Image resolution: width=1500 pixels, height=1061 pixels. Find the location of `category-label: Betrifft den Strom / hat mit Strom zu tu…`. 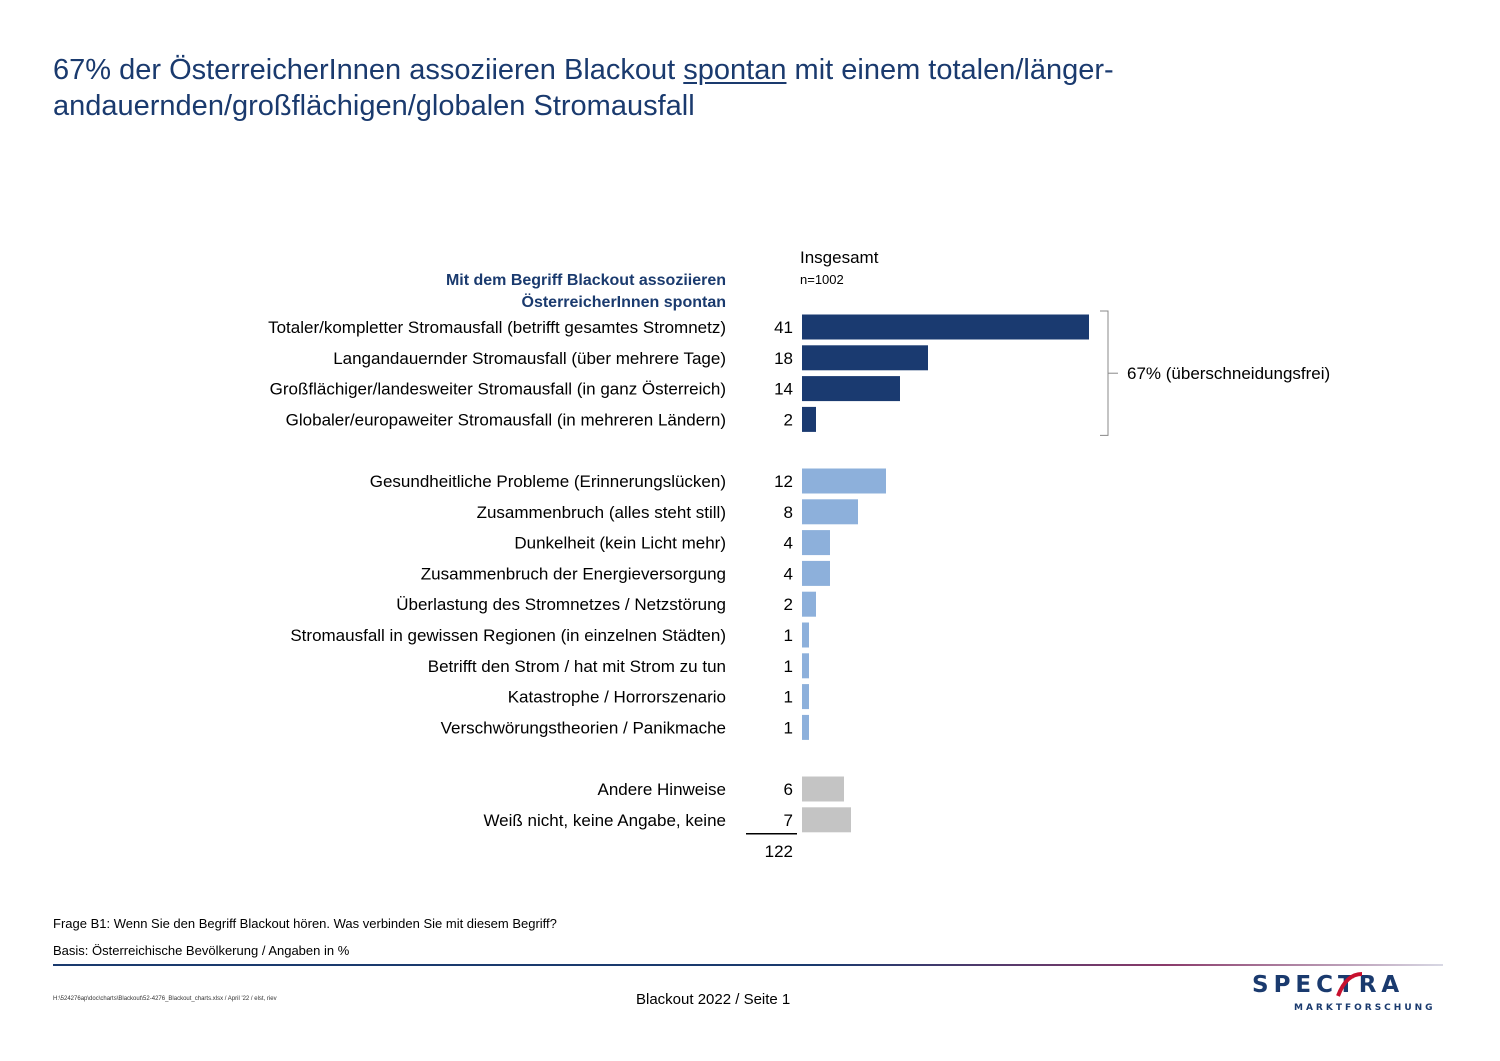

category-label: Betrifft den Strom / hat mit Strom zu tu… is located at coordinates (577, 666).